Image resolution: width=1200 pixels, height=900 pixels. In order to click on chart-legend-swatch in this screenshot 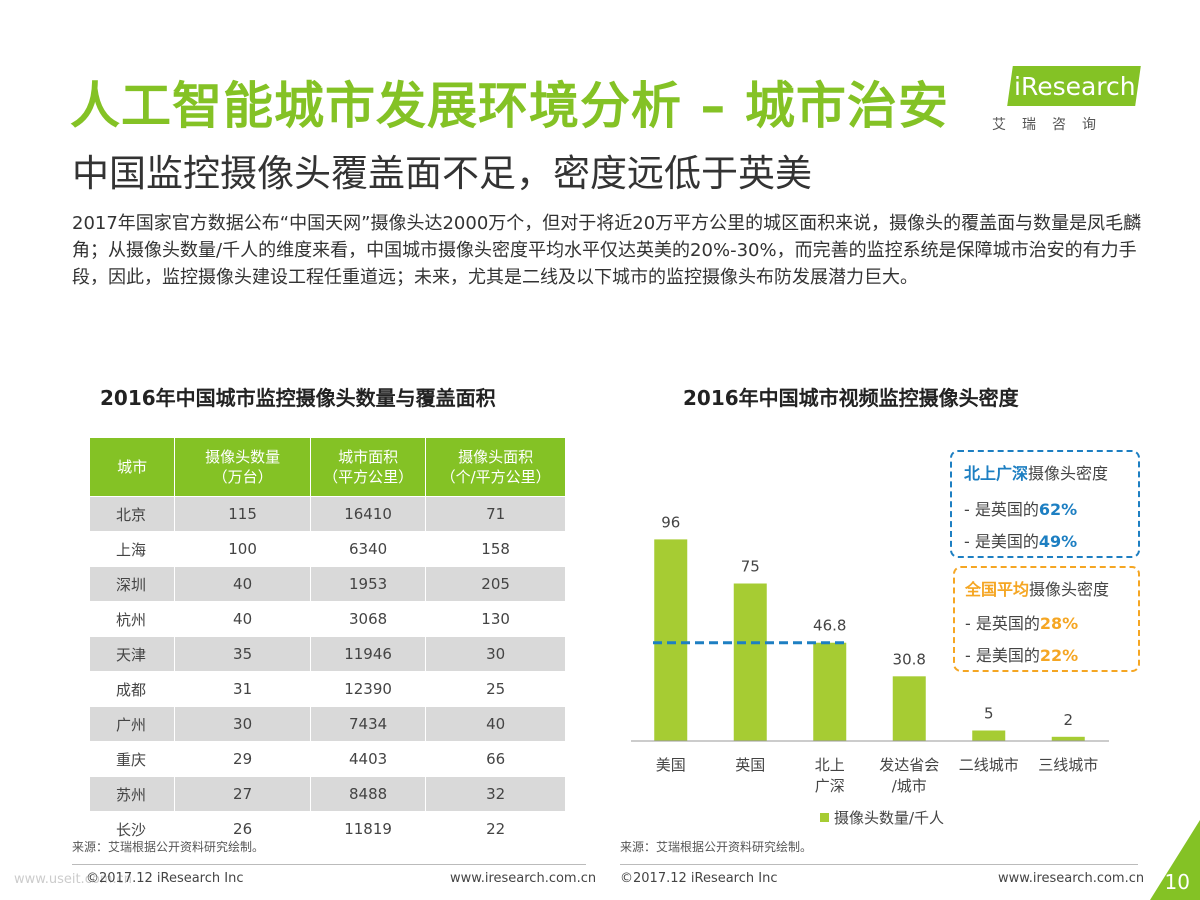, I will do `click(824, 817)`.